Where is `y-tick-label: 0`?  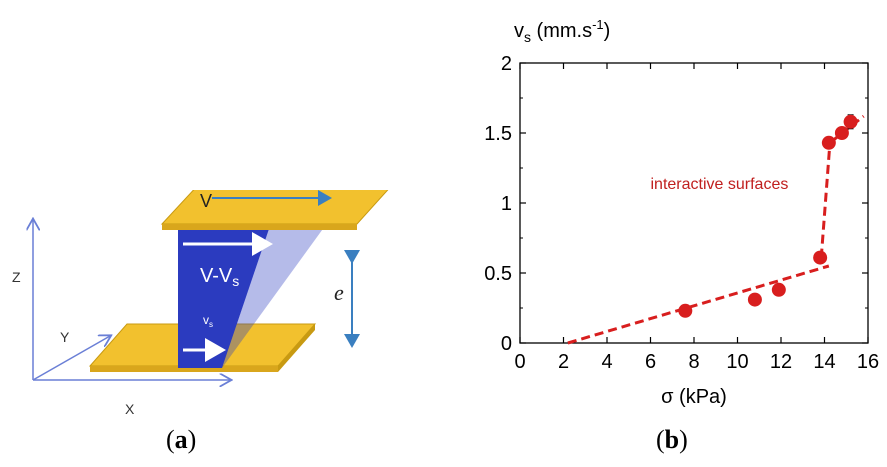 y-tick-label: 0 is located at coordinates (506, 344).